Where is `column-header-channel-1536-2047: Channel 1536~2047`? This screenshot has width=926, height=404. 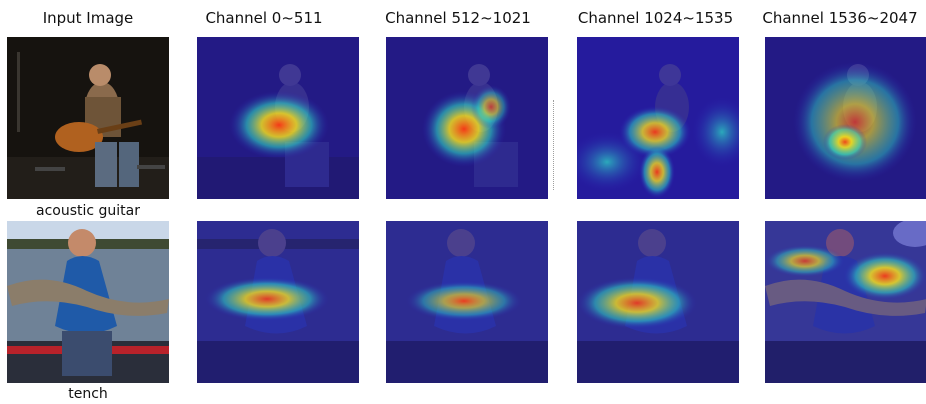
column-header-channel-1536-2047: Channel 1536~2047 is located at coordinates (840, 18).